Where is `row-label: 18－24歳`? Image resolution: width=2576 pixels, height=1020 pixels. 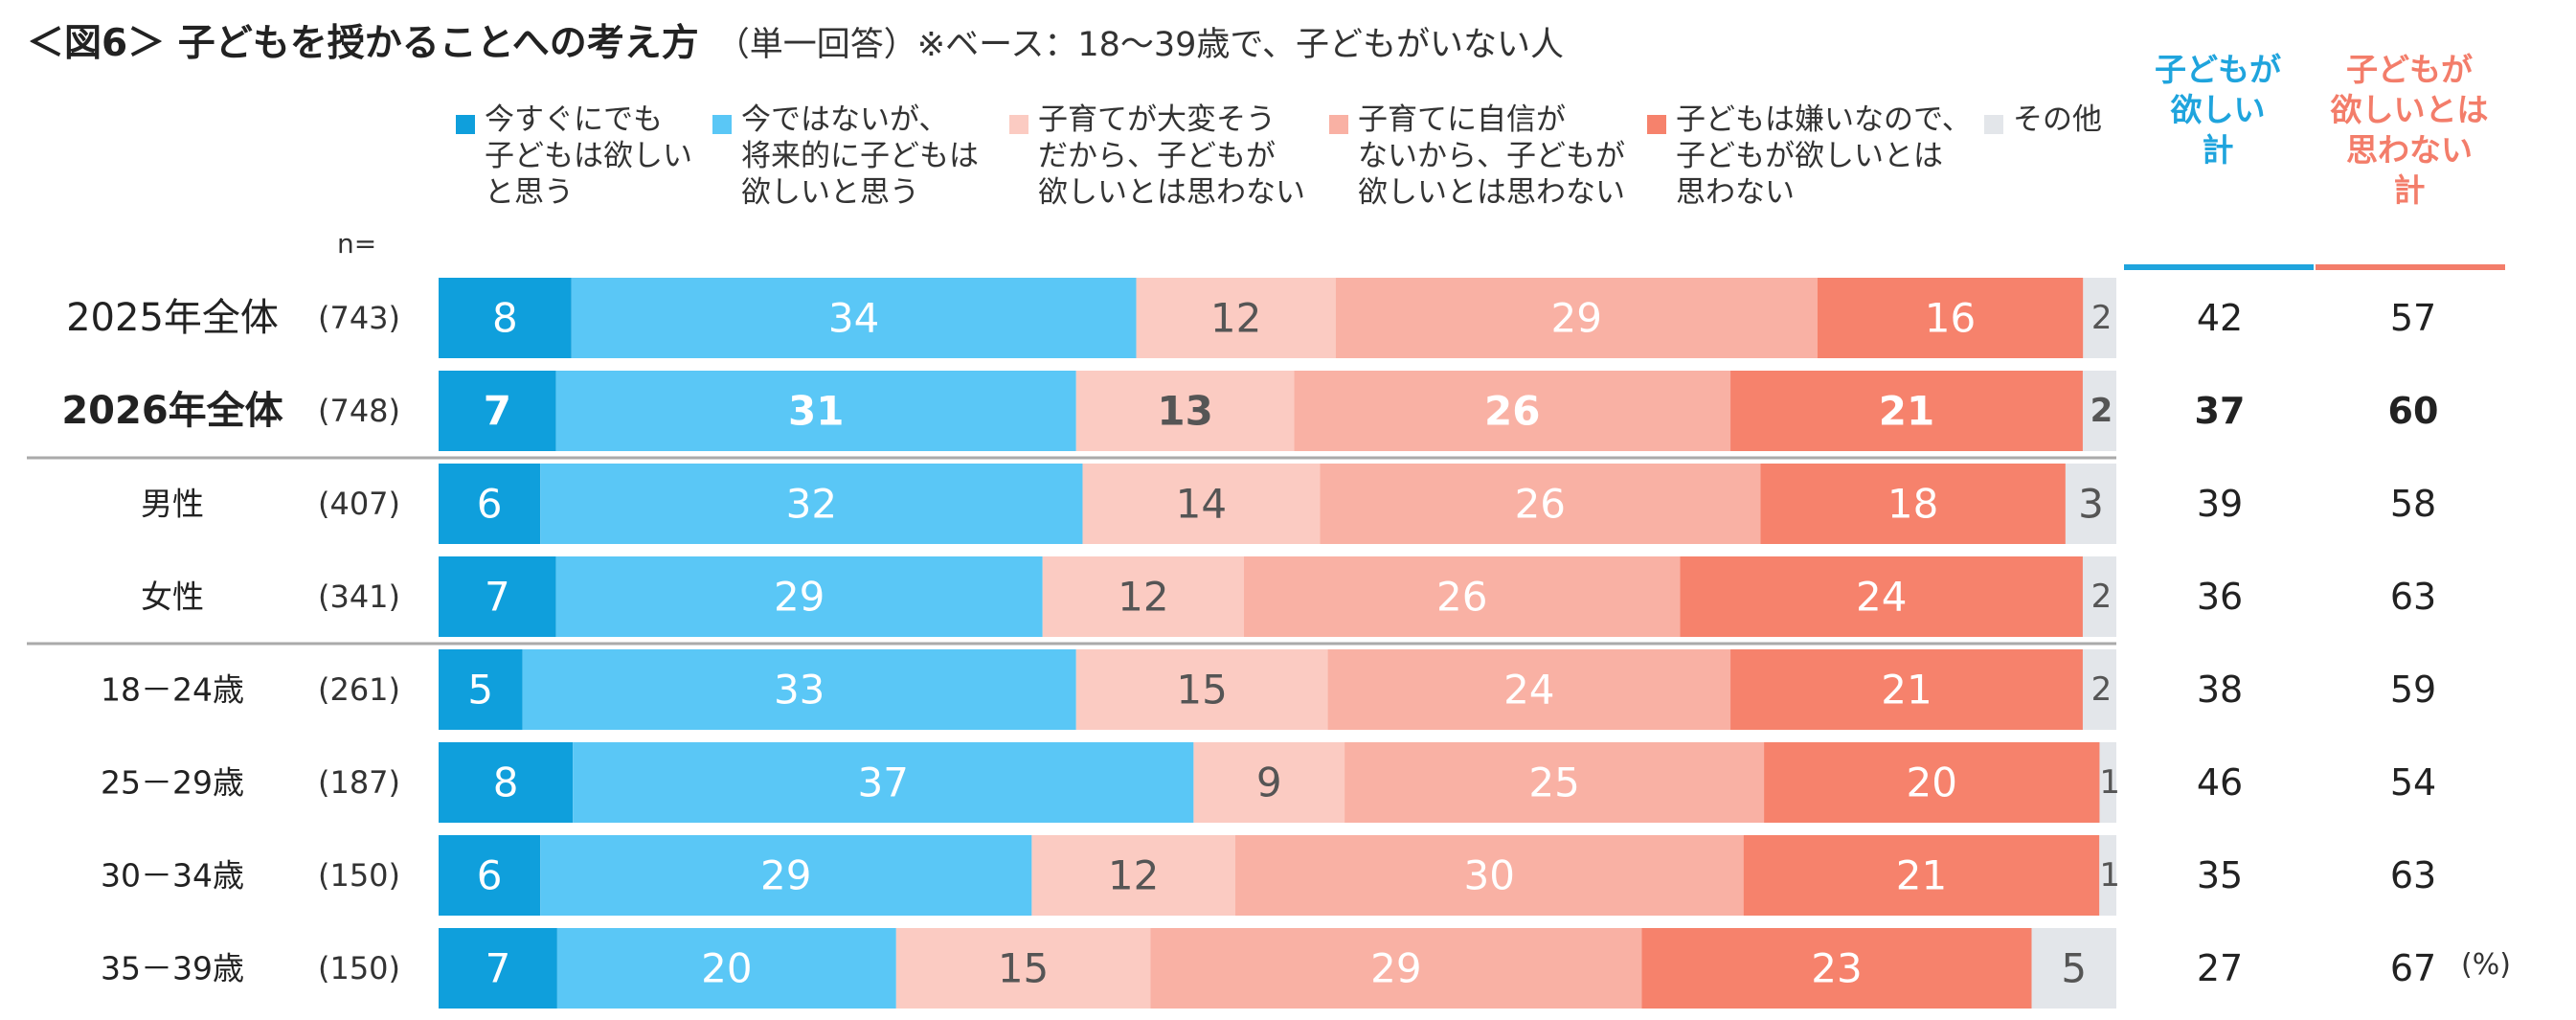
row-label: 18－24歳 is located at coordinates (172, 690).